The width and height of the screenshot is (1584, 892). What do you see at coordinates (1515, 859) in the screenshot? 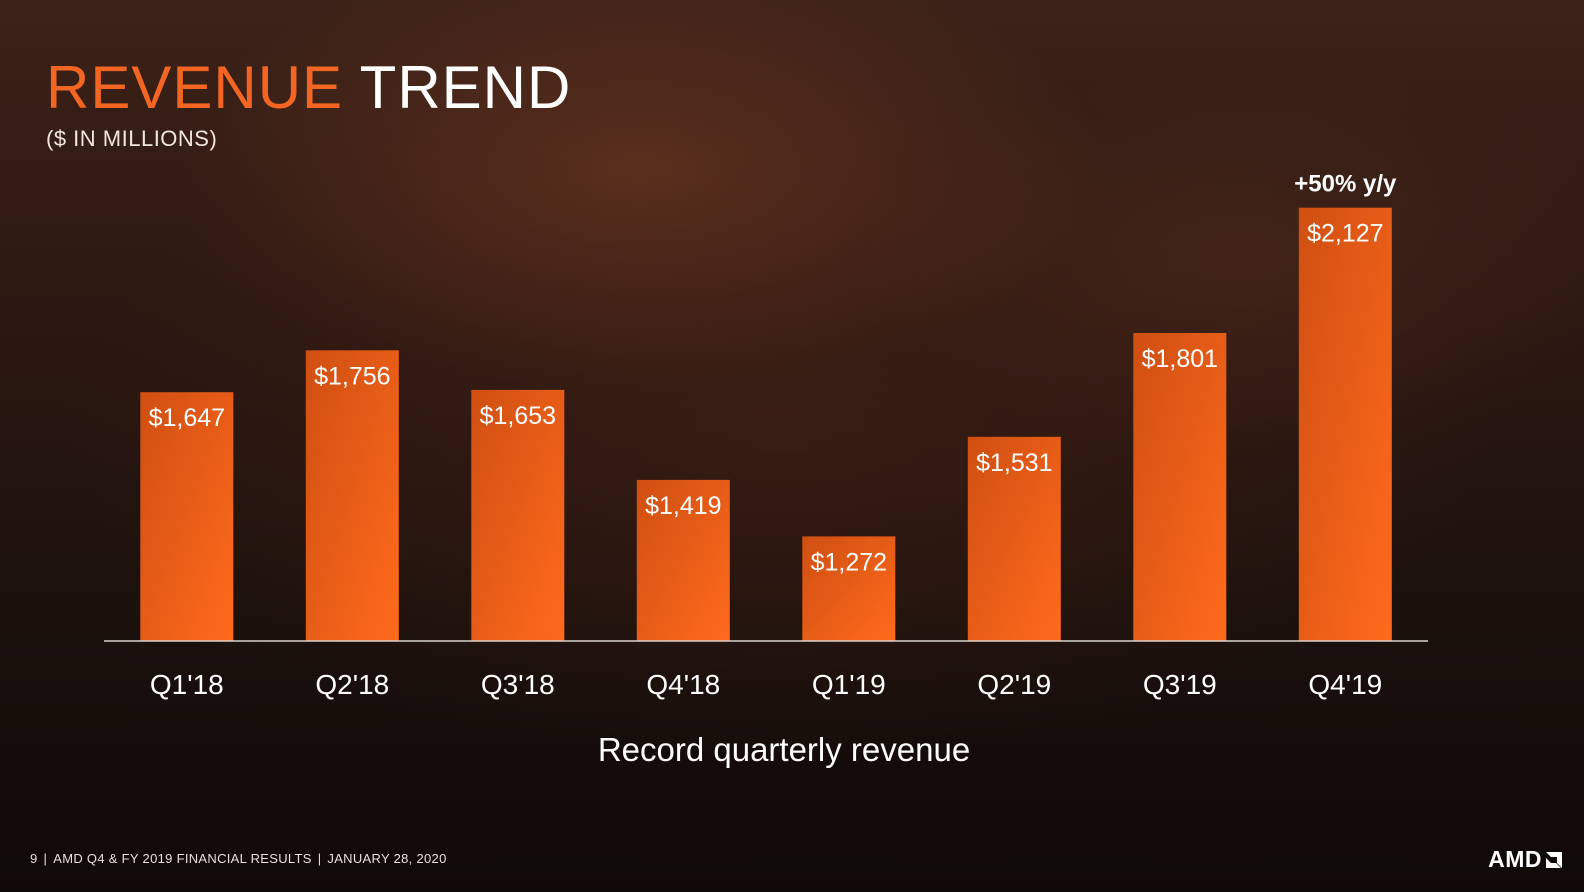
I see `amd-logo-text: AMD` at bounding box center [1515, 859].